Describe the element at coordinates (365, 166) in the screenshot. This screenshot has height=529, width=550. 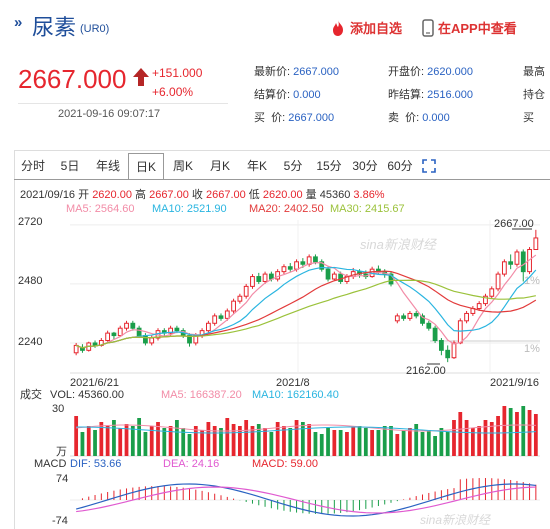
I see `tab-9: 30分` at that location.